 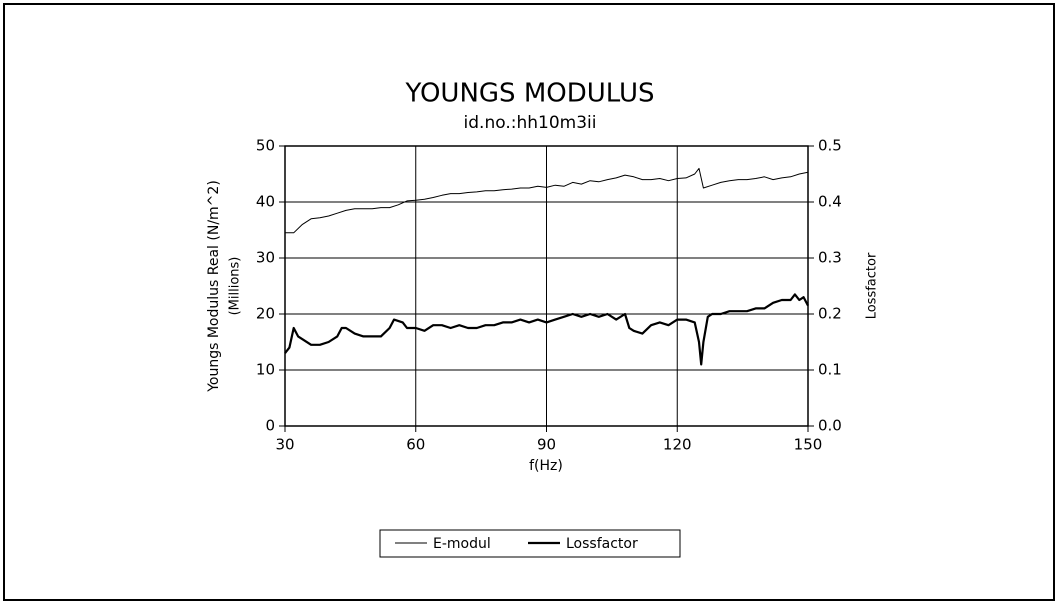 What do you see at coordinates (546, 445) in the screenshot?
I see `x-tick-label: 90` at bounding box center [546, 445].